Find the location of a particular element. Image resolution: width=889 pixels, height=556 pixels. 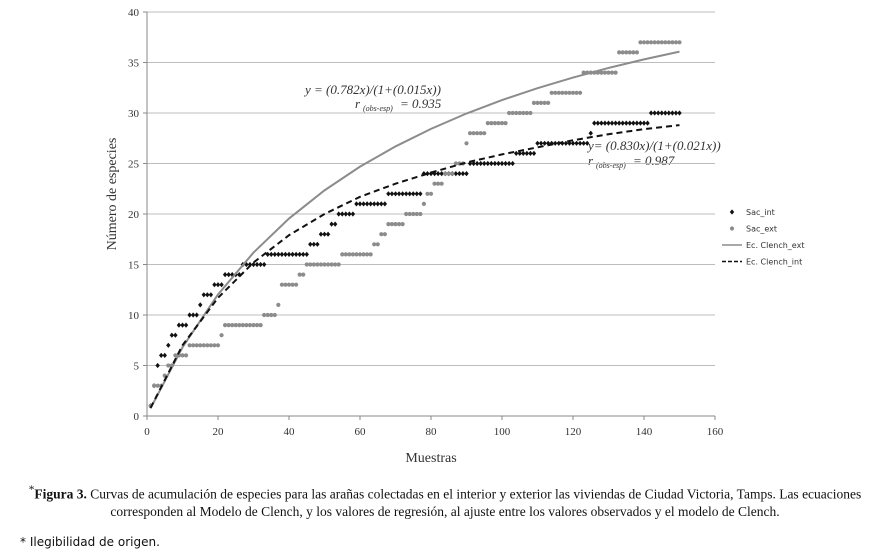

legend-label: Ec. Clench_int is located at coordinates (774, 262).